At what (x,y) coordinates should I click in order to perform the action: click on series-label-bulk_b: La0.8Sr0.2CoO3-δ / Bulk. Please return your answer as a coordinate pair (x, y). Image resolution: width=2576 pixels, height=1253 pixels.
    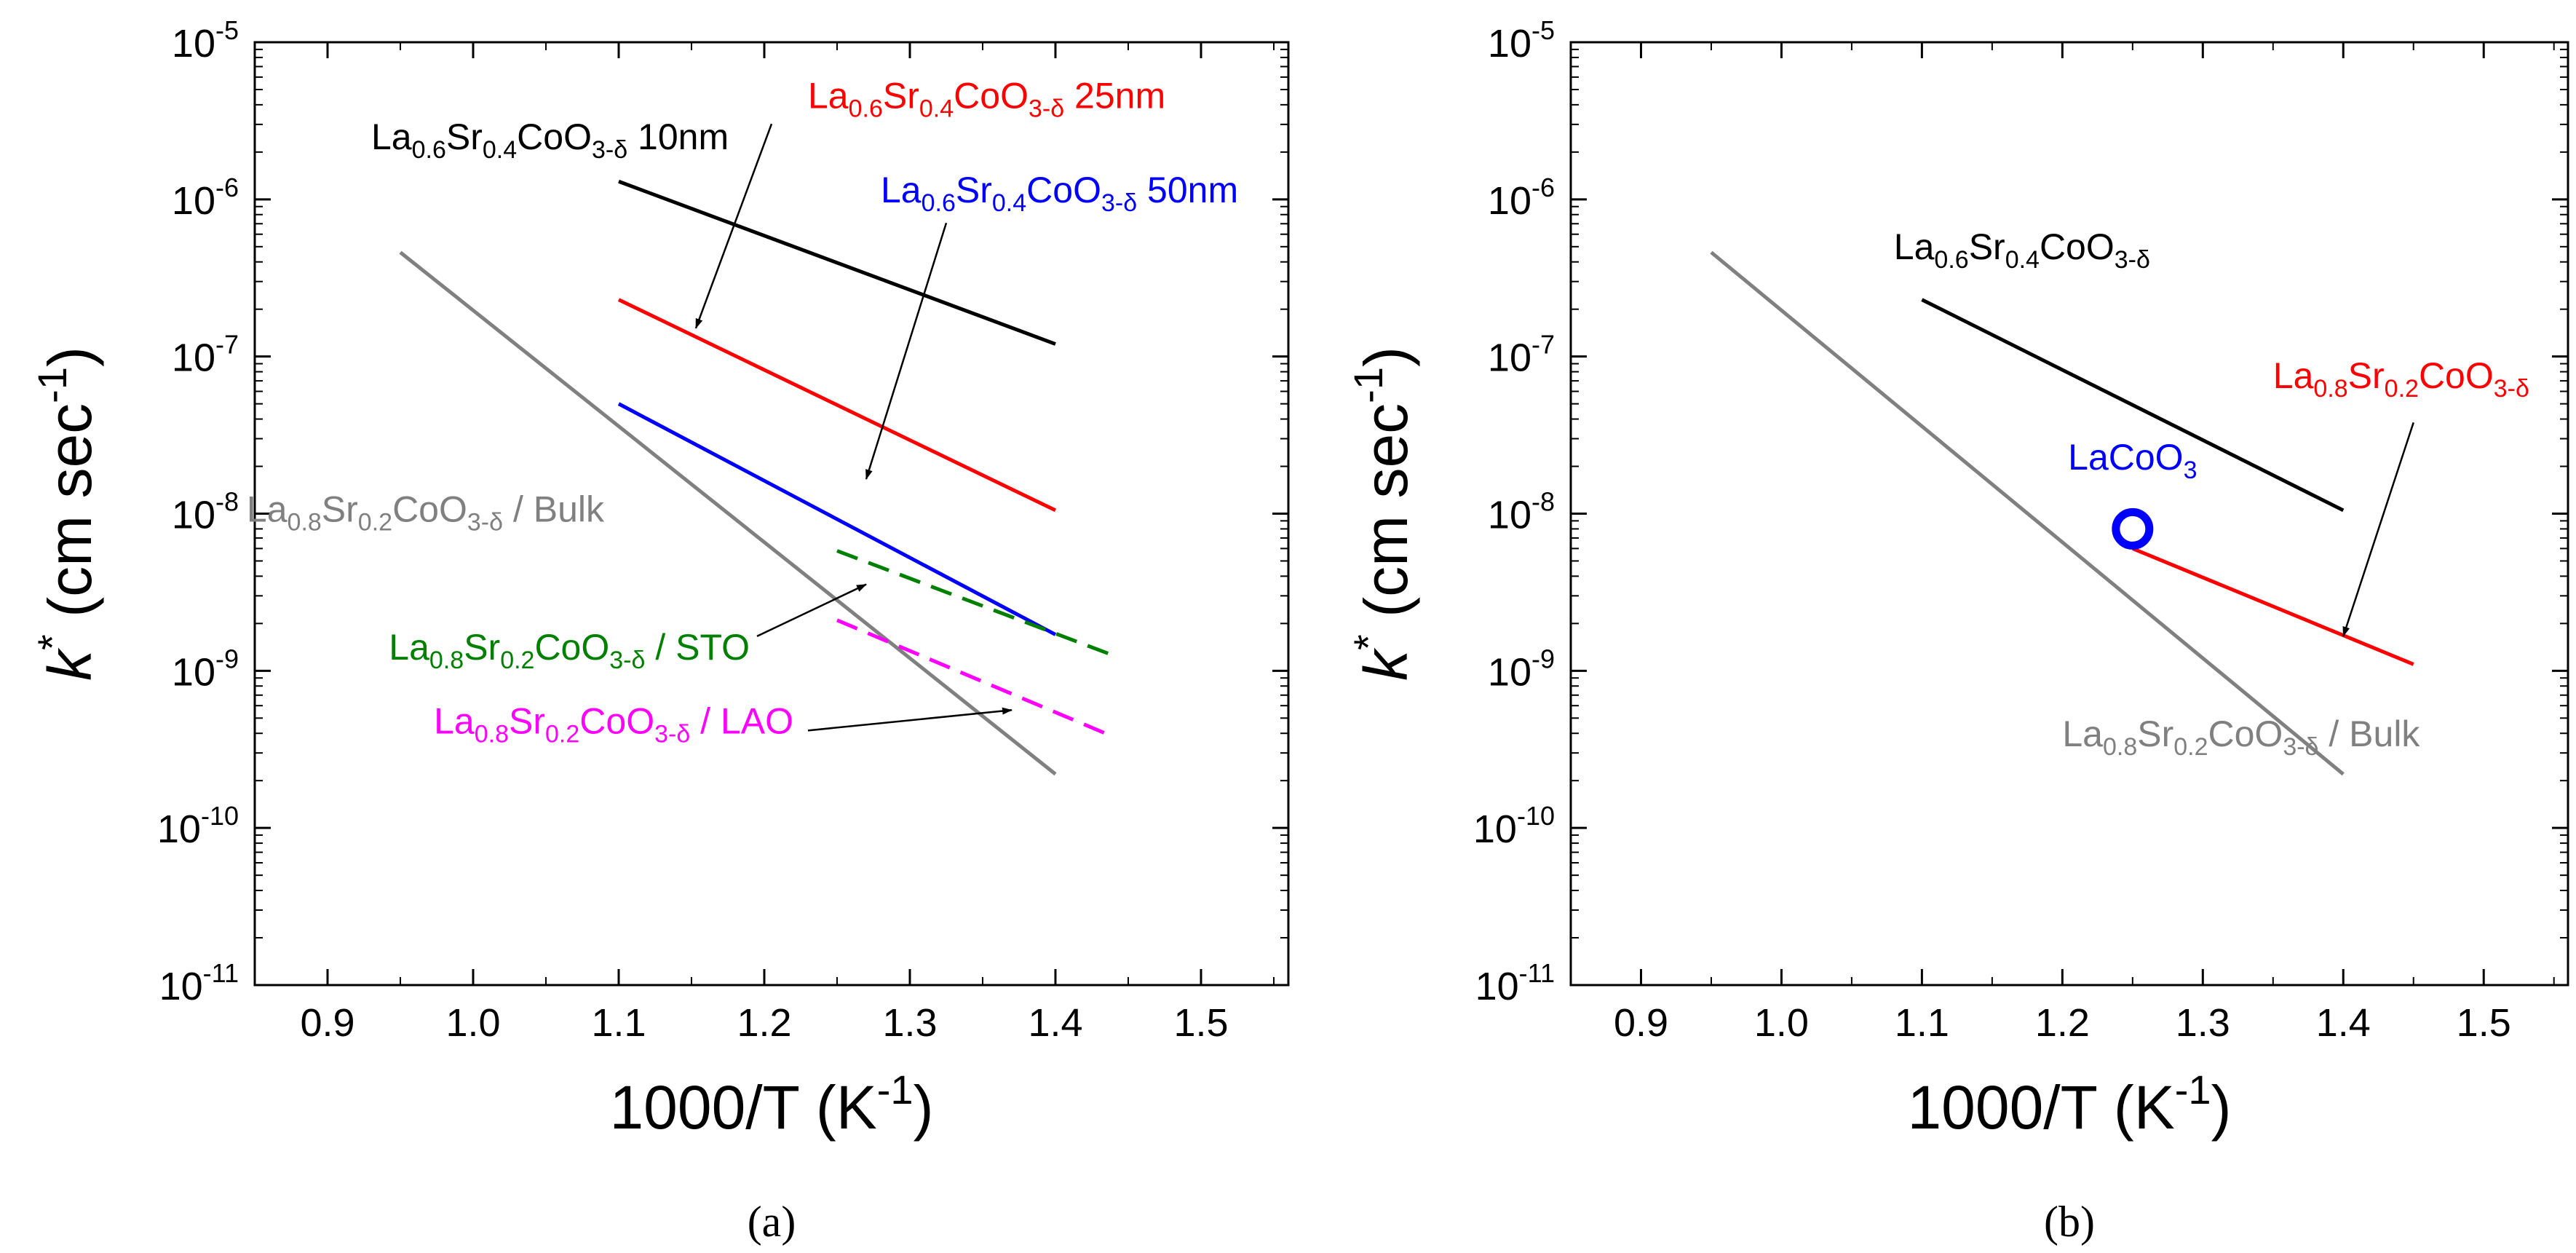
    Looking at the image, I should click on (2241, 737).